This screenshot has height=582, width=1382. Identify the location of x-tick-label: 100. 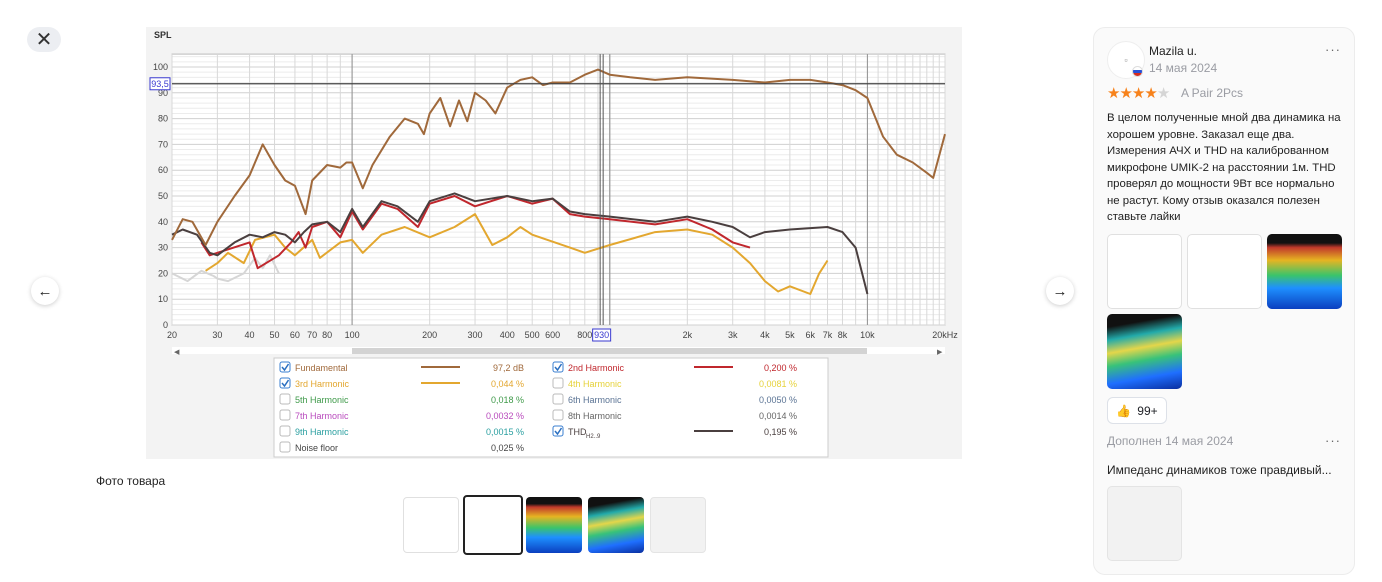
(352, 335).